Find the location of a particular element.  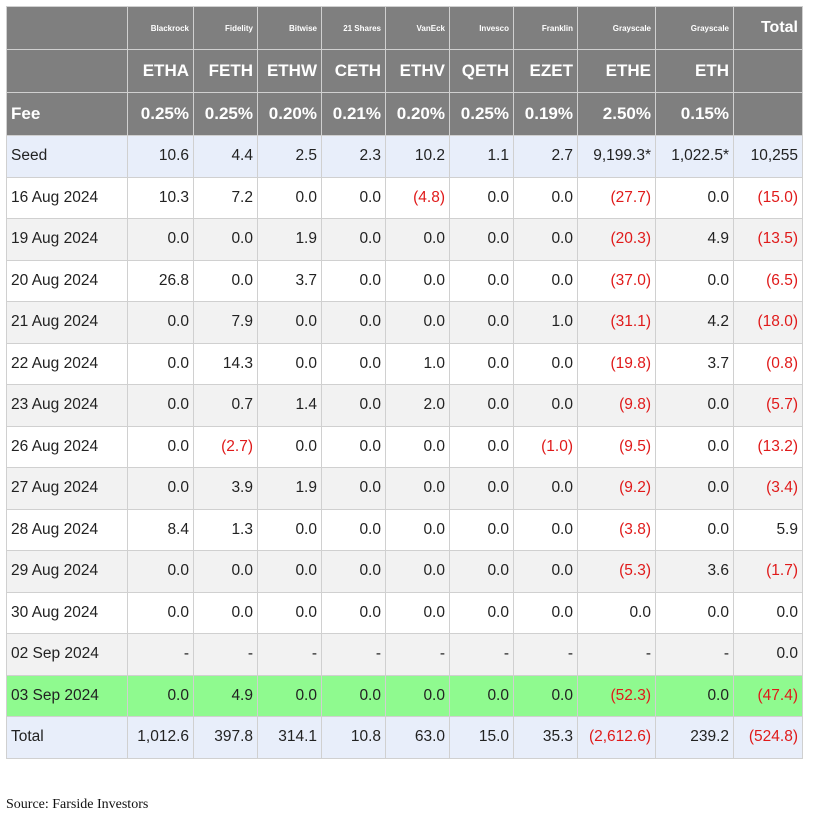

flow-cell: 10.8 is located at coordinates (353, 737).